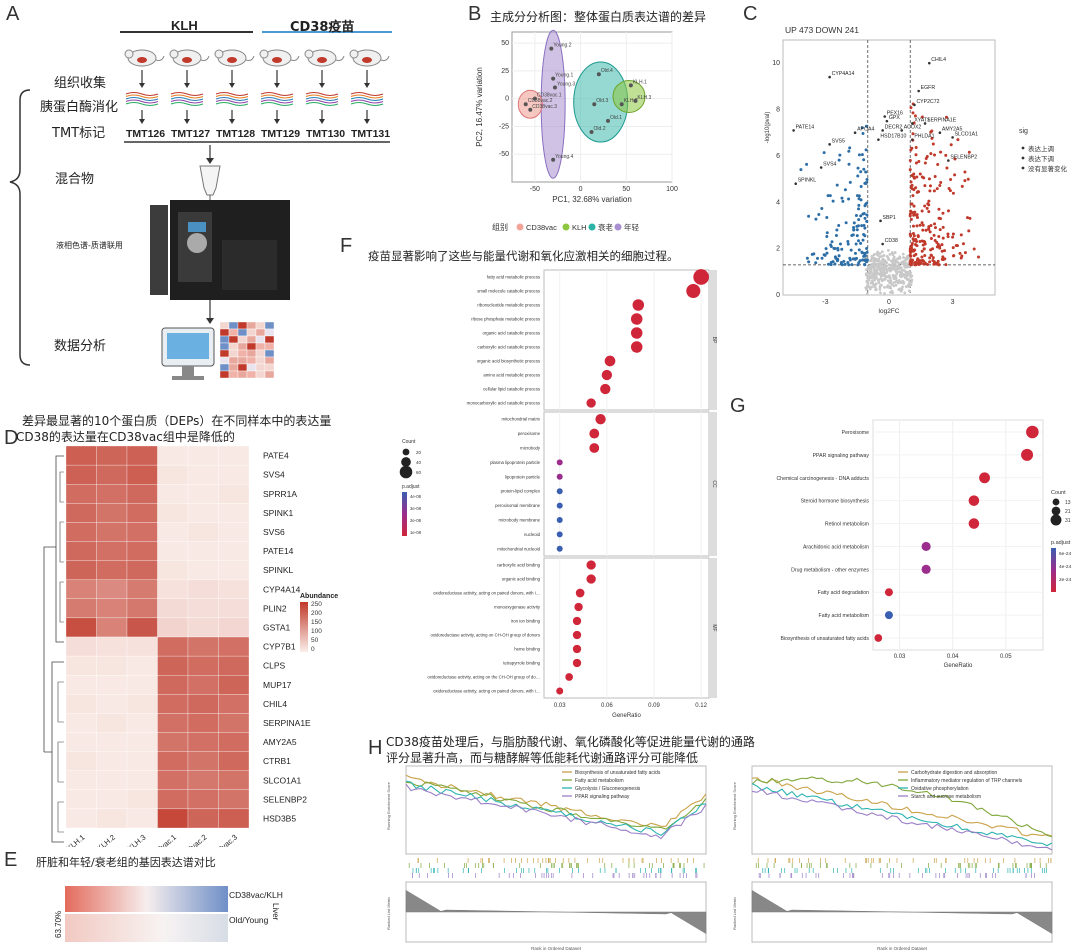 Image resolution: width=1080 pixels, height=952 pixels. Describe the element at coordinates (523, 256) in the screenshot. I see `go-title: 疫苗显著影响了这些与能量代谢和氧化应激相关的细胞过程。` at that location.